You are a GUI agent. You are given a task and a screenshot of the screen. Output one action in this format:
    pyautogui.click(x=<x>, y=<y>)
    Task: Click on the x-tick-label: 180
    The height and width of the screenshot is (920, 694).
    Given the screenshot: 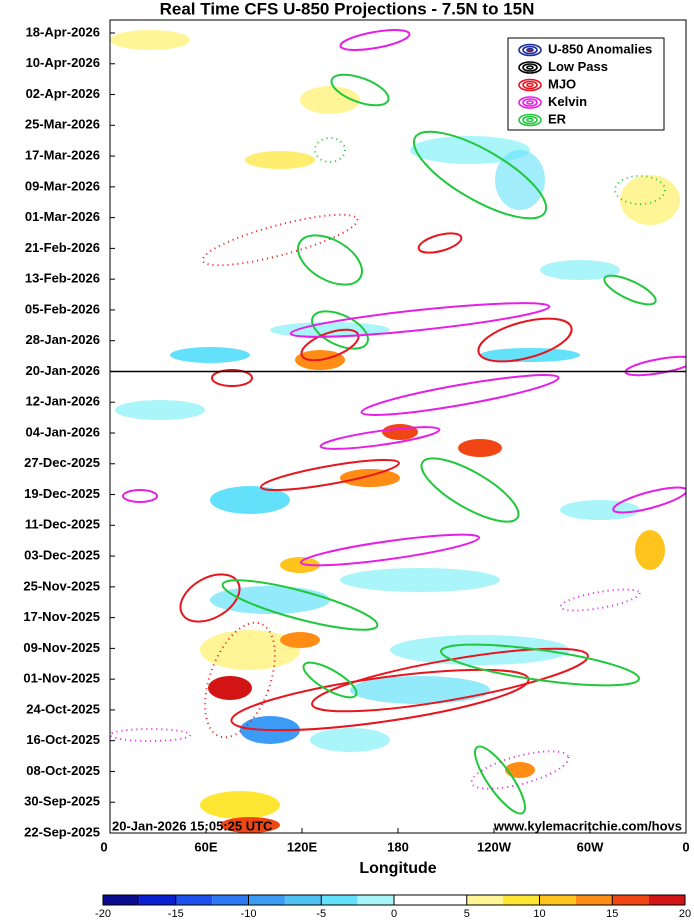 What is the action you would take?
    pyautogui.click(x=398, y=846)
    